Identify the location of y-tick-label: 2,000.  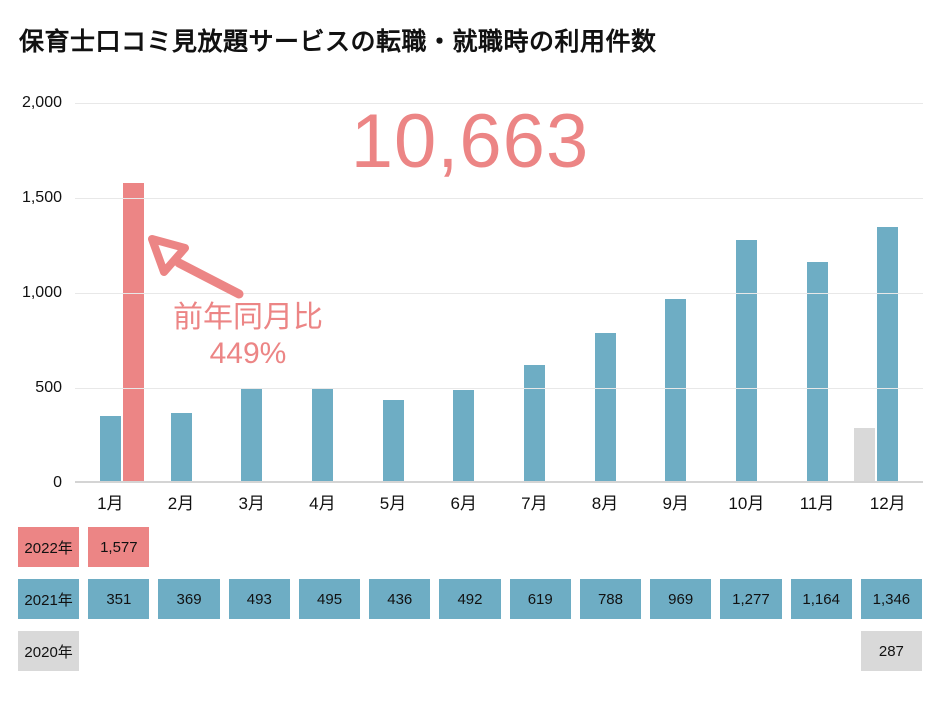
(41, 102).